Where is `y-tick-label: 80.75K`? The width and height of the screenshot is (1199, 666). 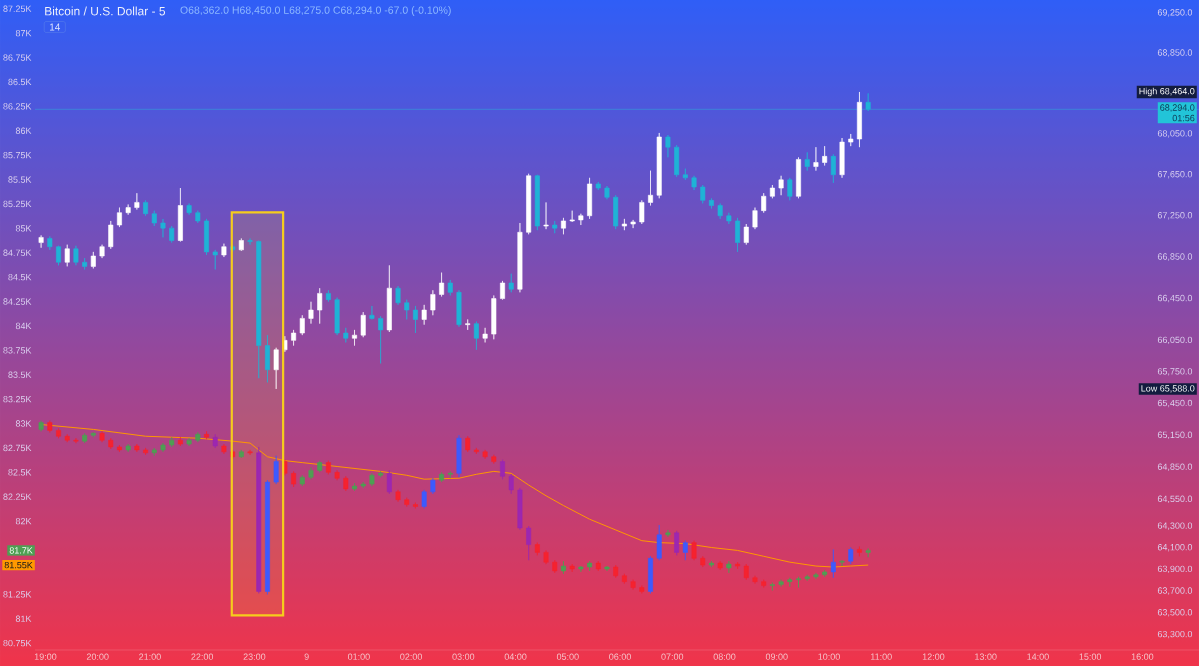 y-tick-label: 80.75K is located at coordinates (17, 643).